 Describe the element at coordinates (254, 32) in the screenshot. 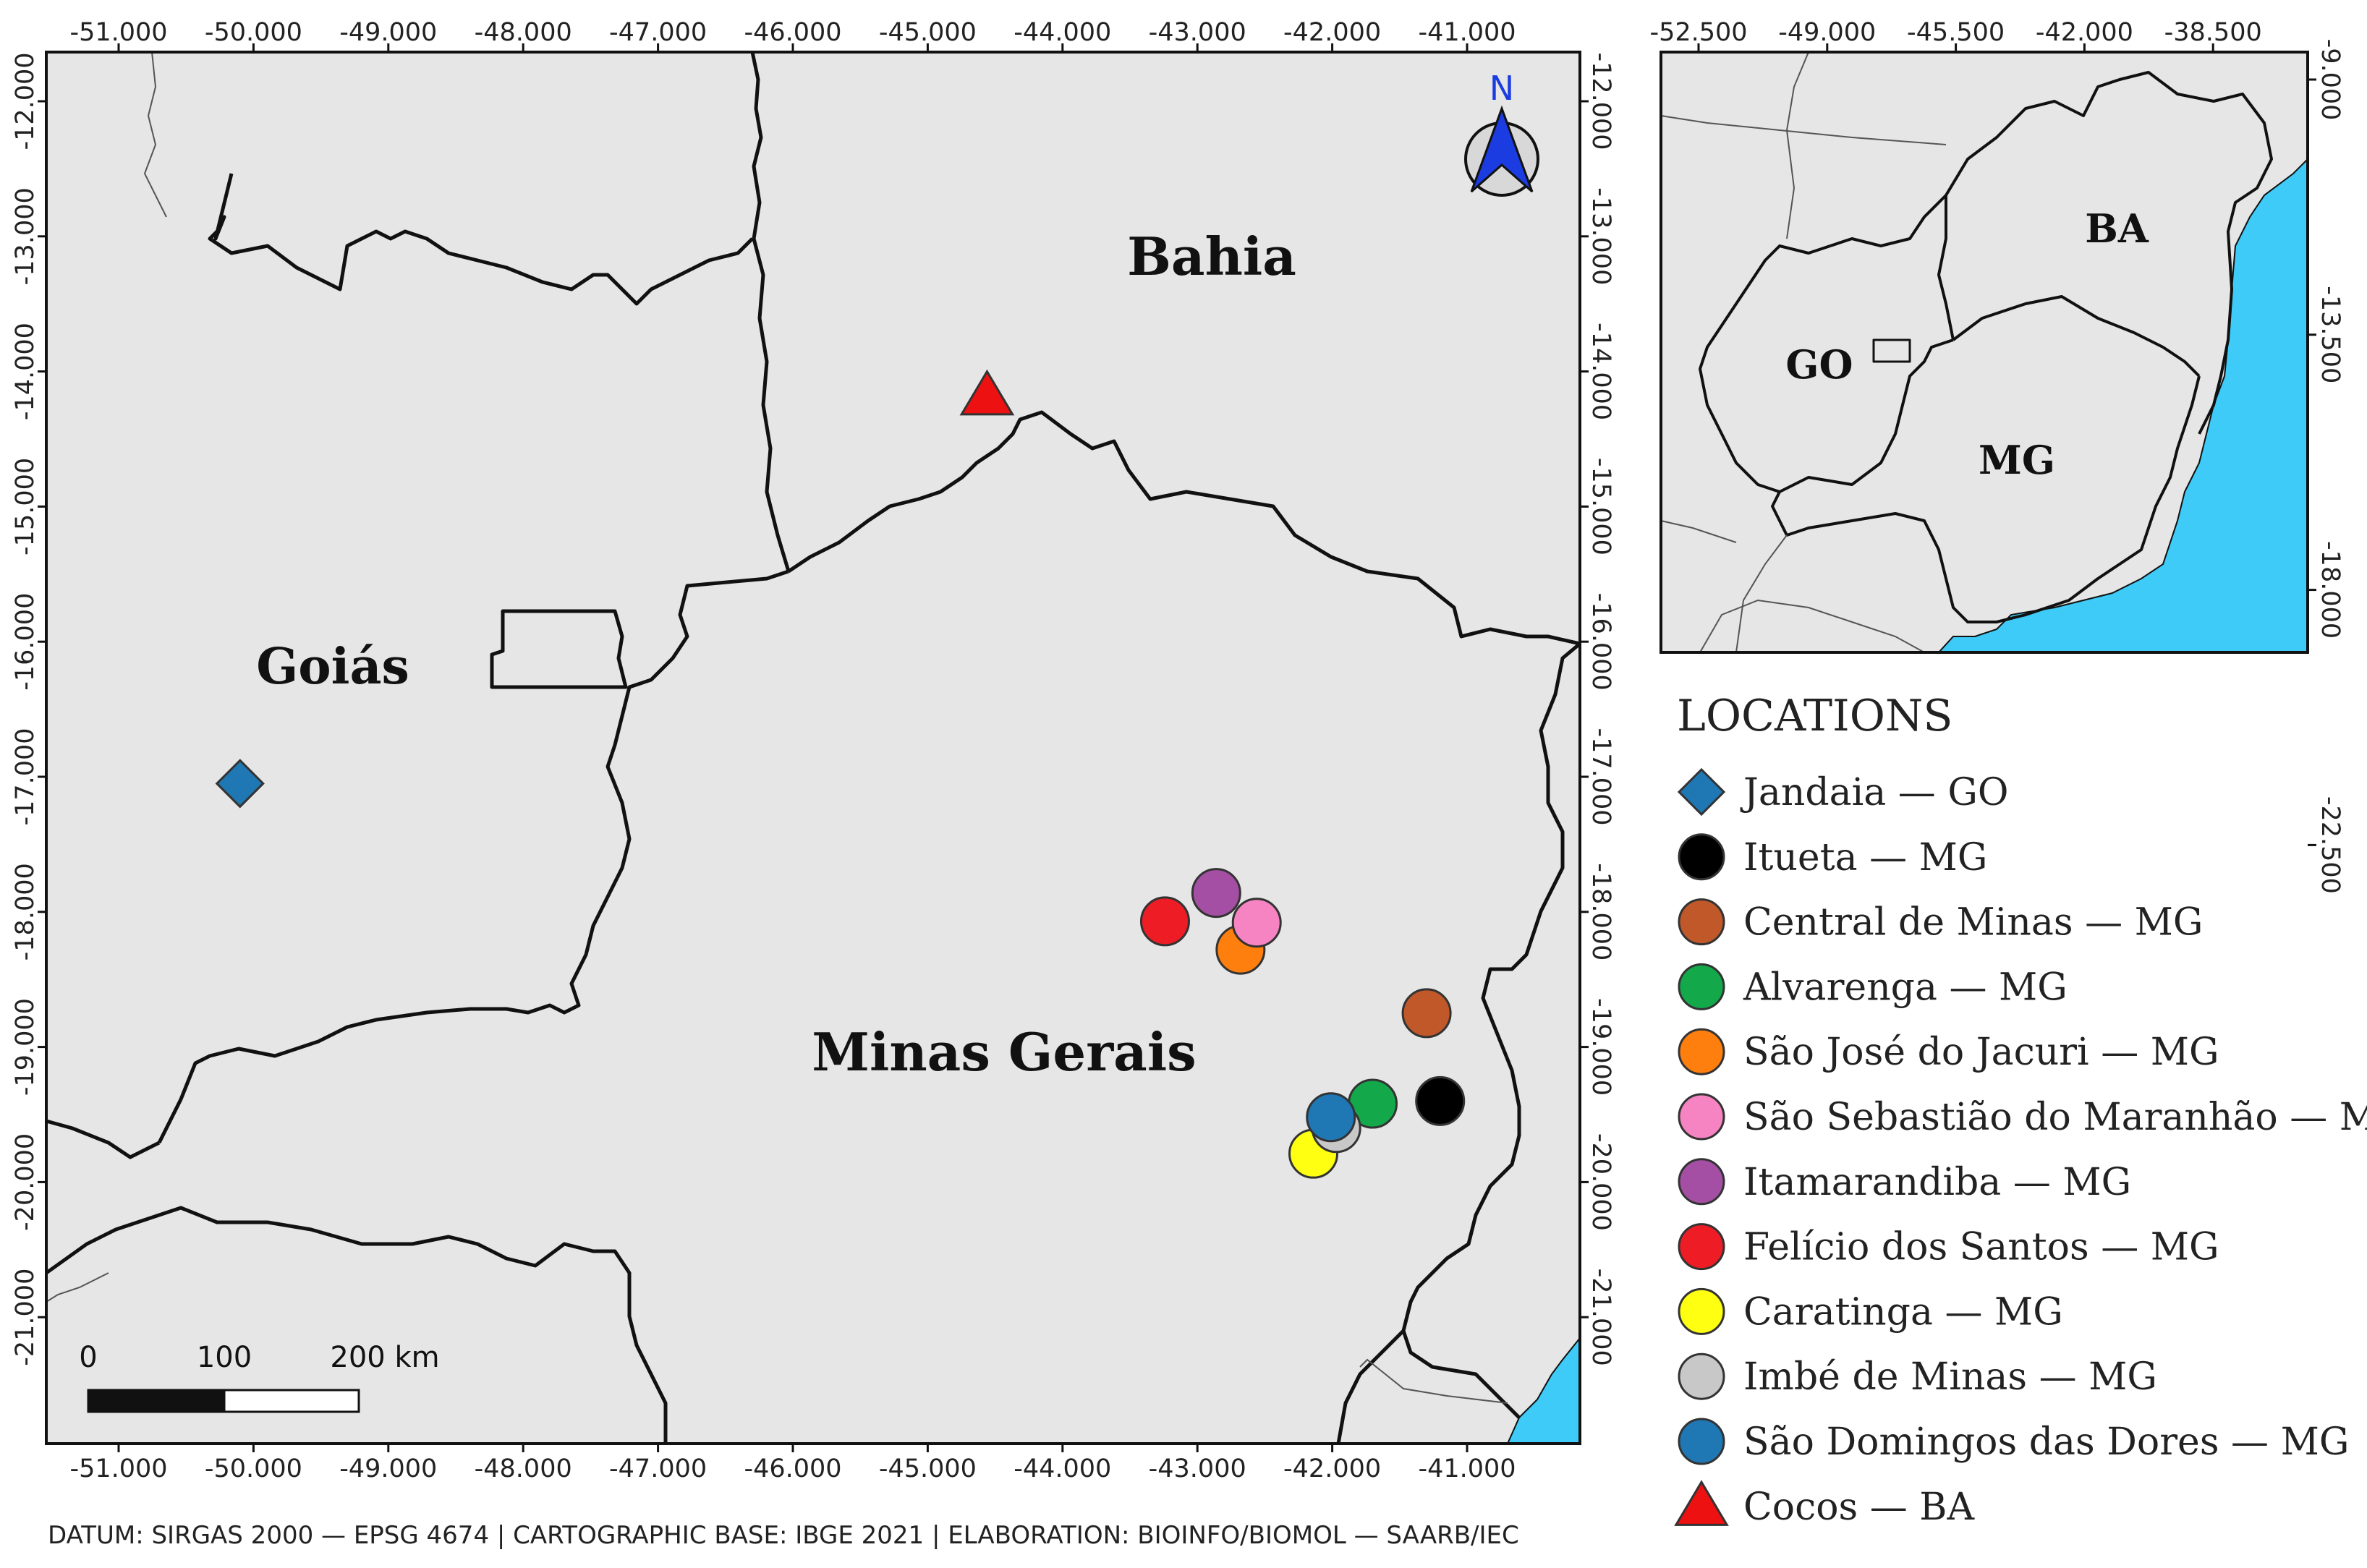

I see `x-tick-label-top: -50.000` at that location.